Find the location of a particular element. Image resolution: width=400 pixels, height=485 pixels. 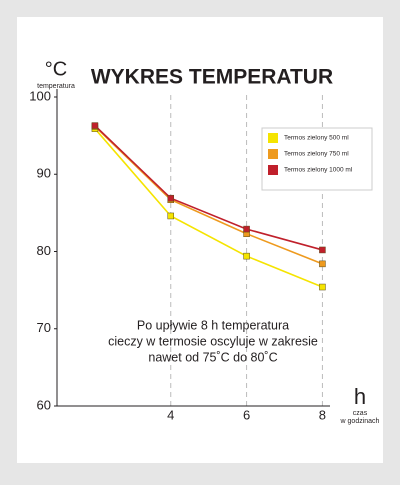

annotation: Po upływie 8 h temperatura is located at coordinates (213, 325).